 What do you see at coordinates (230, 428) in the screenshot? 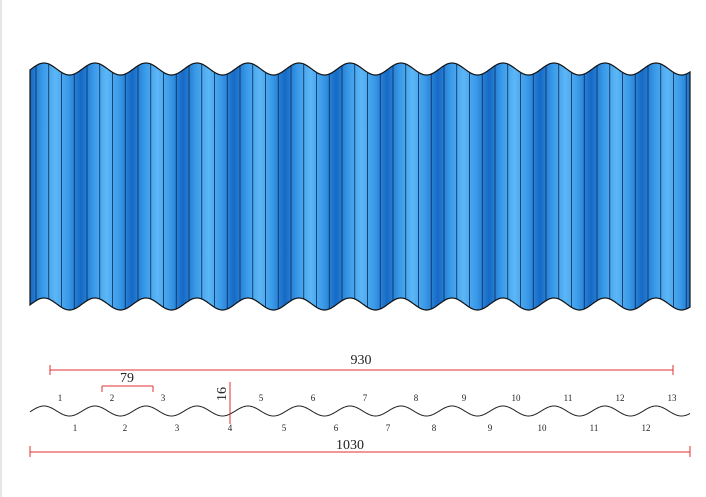
I see `rib-number: 4` at bounding box center [230, 428].